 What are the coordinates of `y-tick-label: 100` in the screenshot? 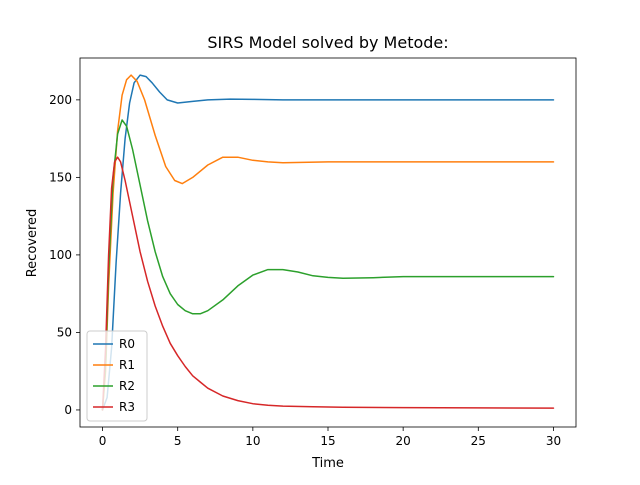 It's located at (60, 255).